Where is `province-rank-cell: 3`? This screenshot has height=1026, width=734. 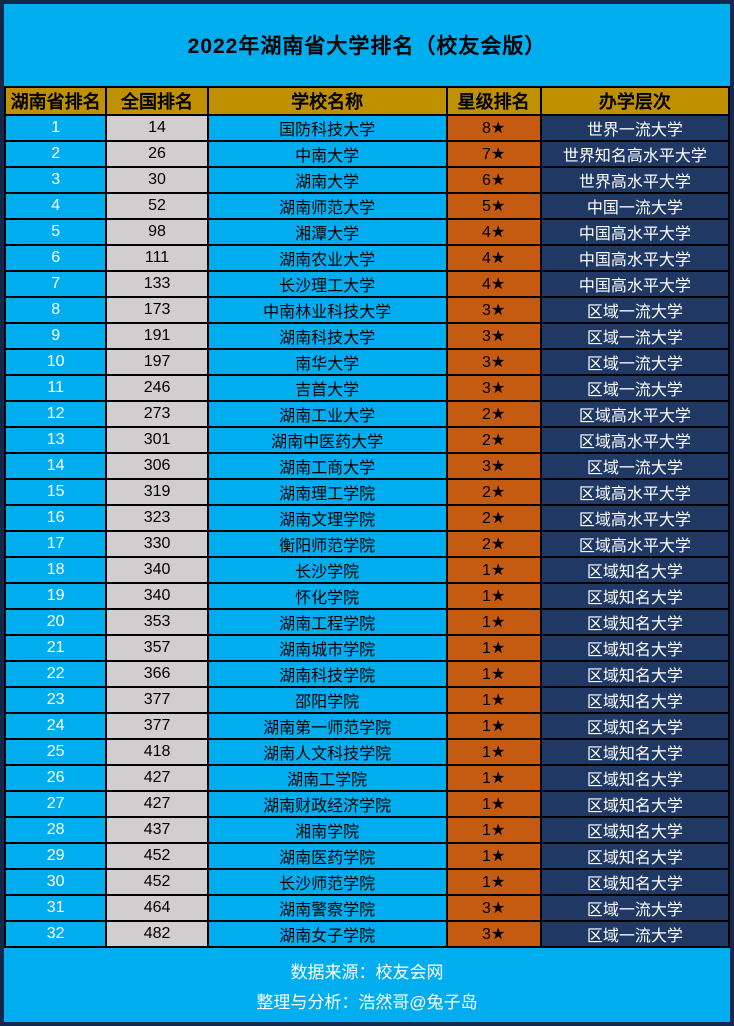
province-rank-cell: 3 is located at coordinates (55, 180).